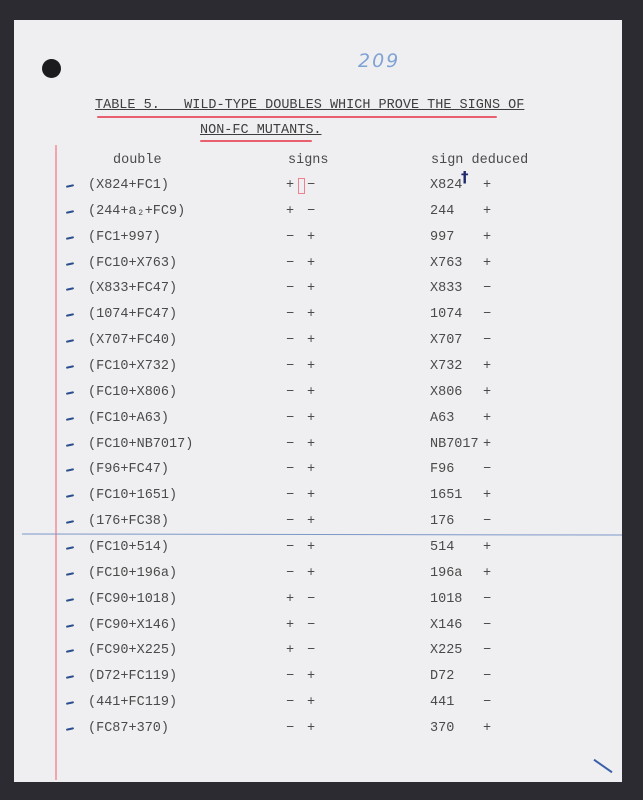 This screenshot has width=643, height=800. Describe the element at coordinates (297, 117) in the screenshot. I see `red-underline` at that location.